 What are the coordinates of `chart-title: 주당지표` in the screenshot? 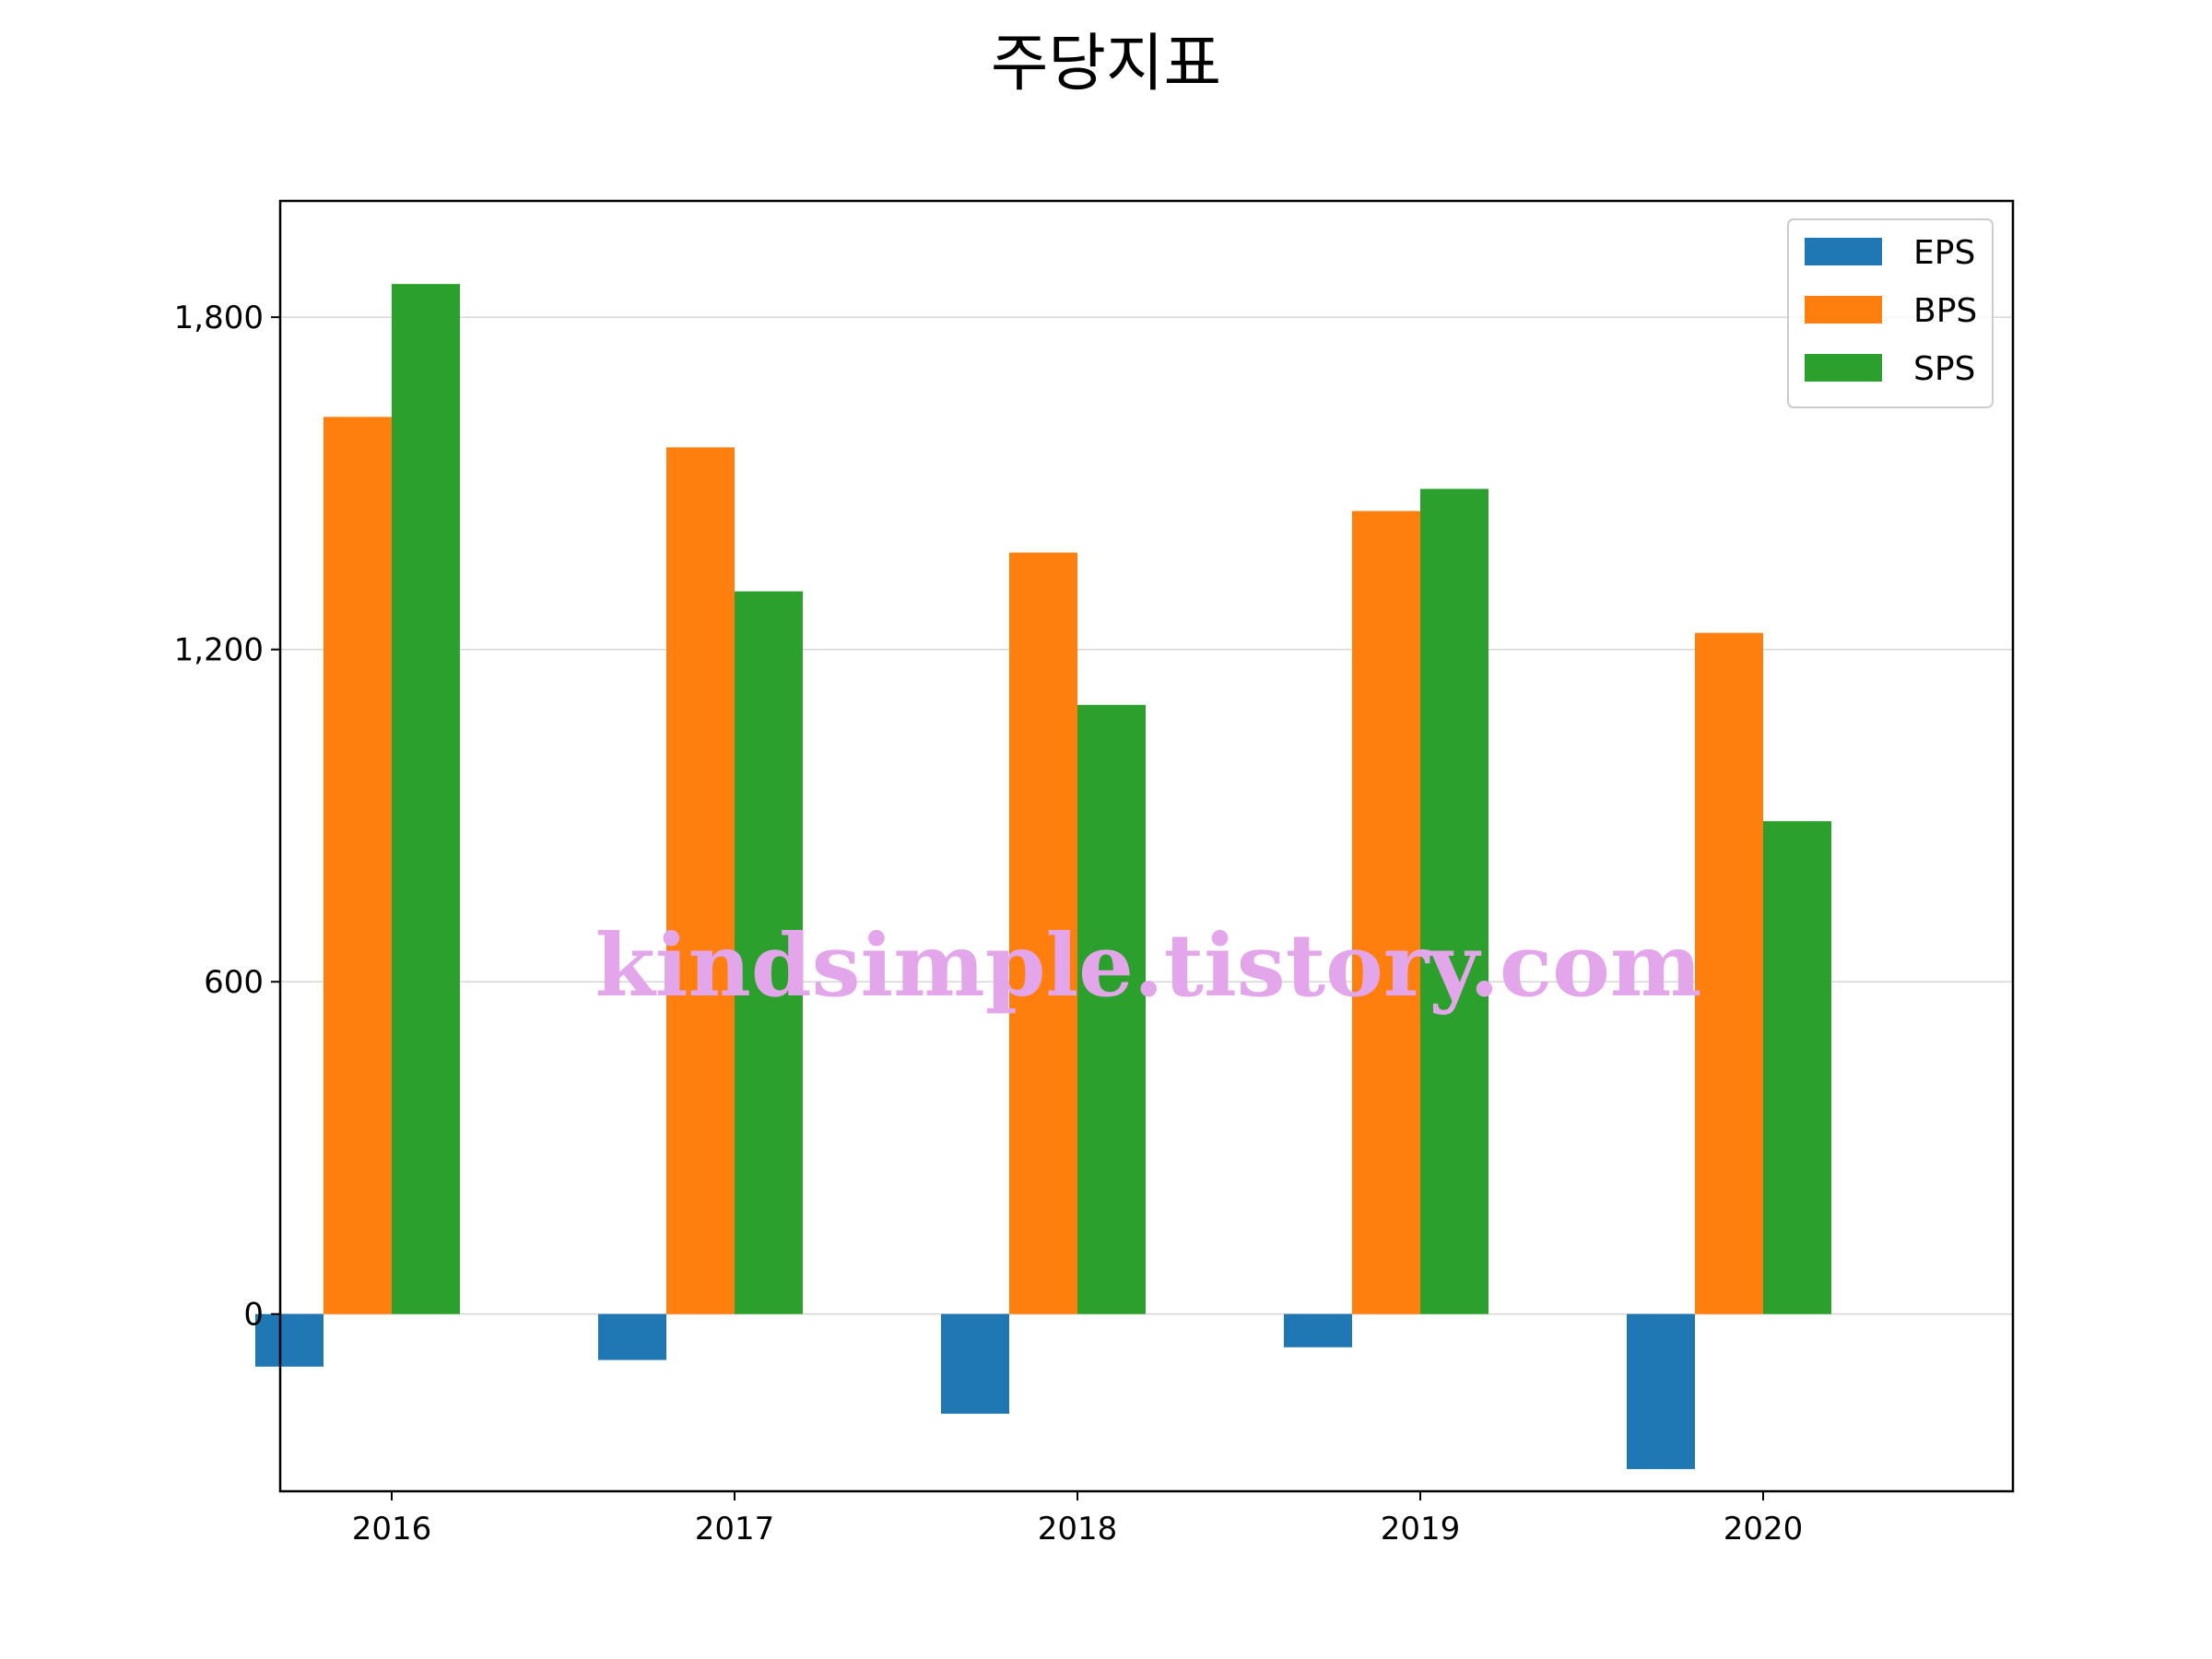 It's located at (1106, 64).